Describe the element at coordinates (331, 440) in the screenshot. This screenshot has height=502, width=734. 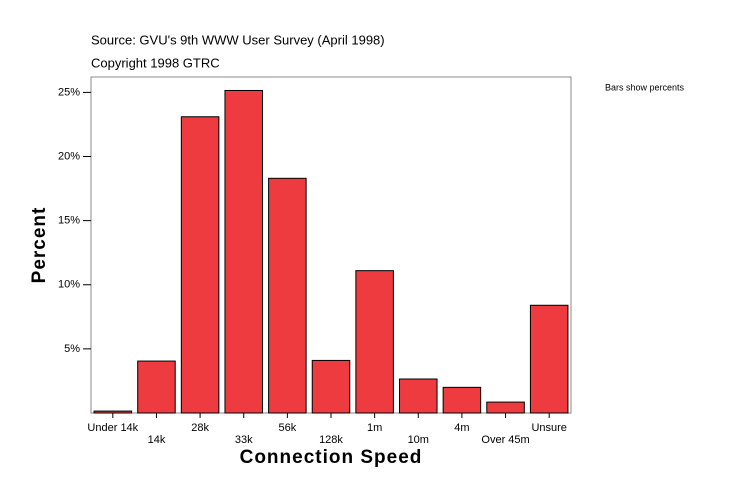
I see `x-tick-label: 128k` at that location.